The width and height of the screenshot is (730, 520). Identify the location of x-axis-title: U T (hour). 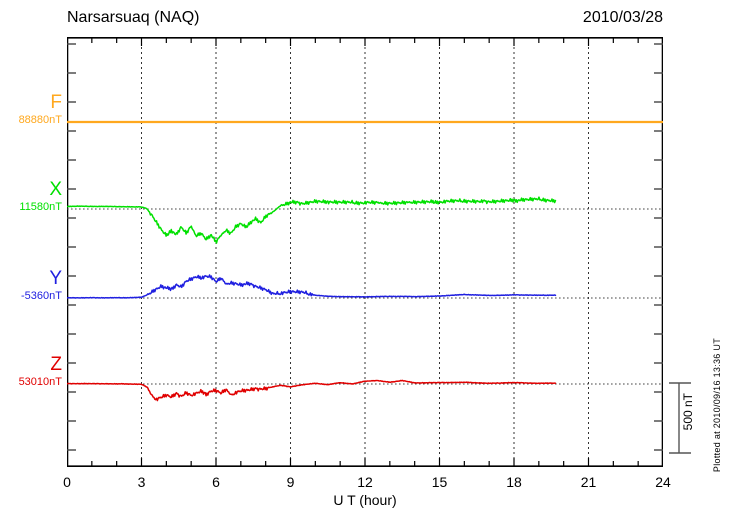
(365, 500).